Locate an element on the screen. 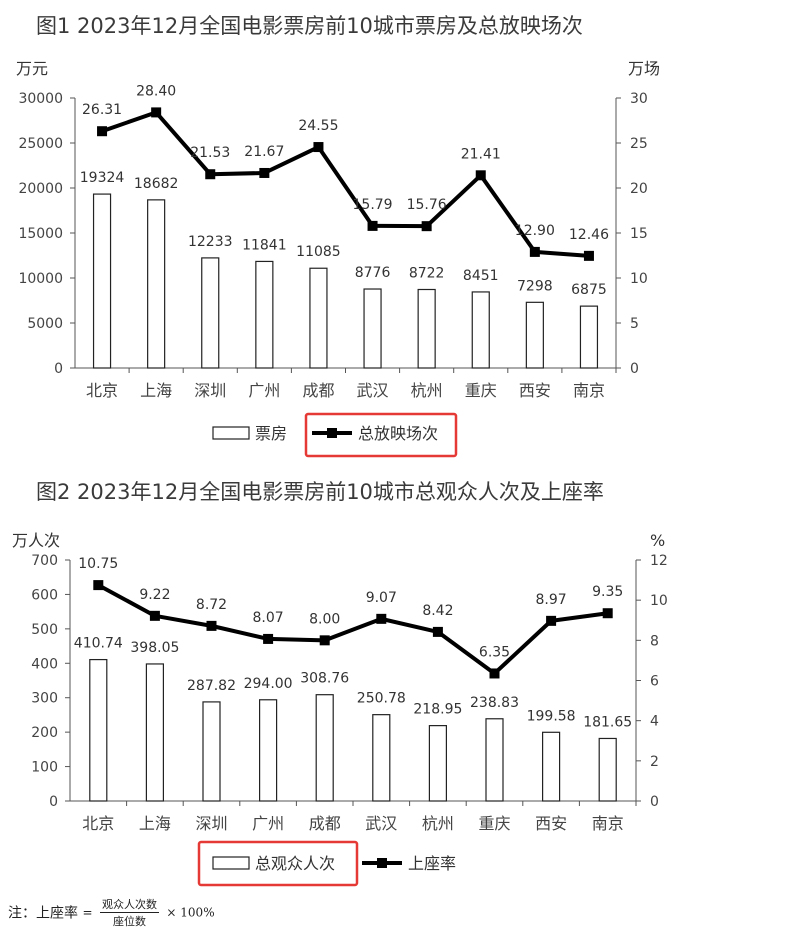  footnote-eq: = is located at coordinates (87, 912).